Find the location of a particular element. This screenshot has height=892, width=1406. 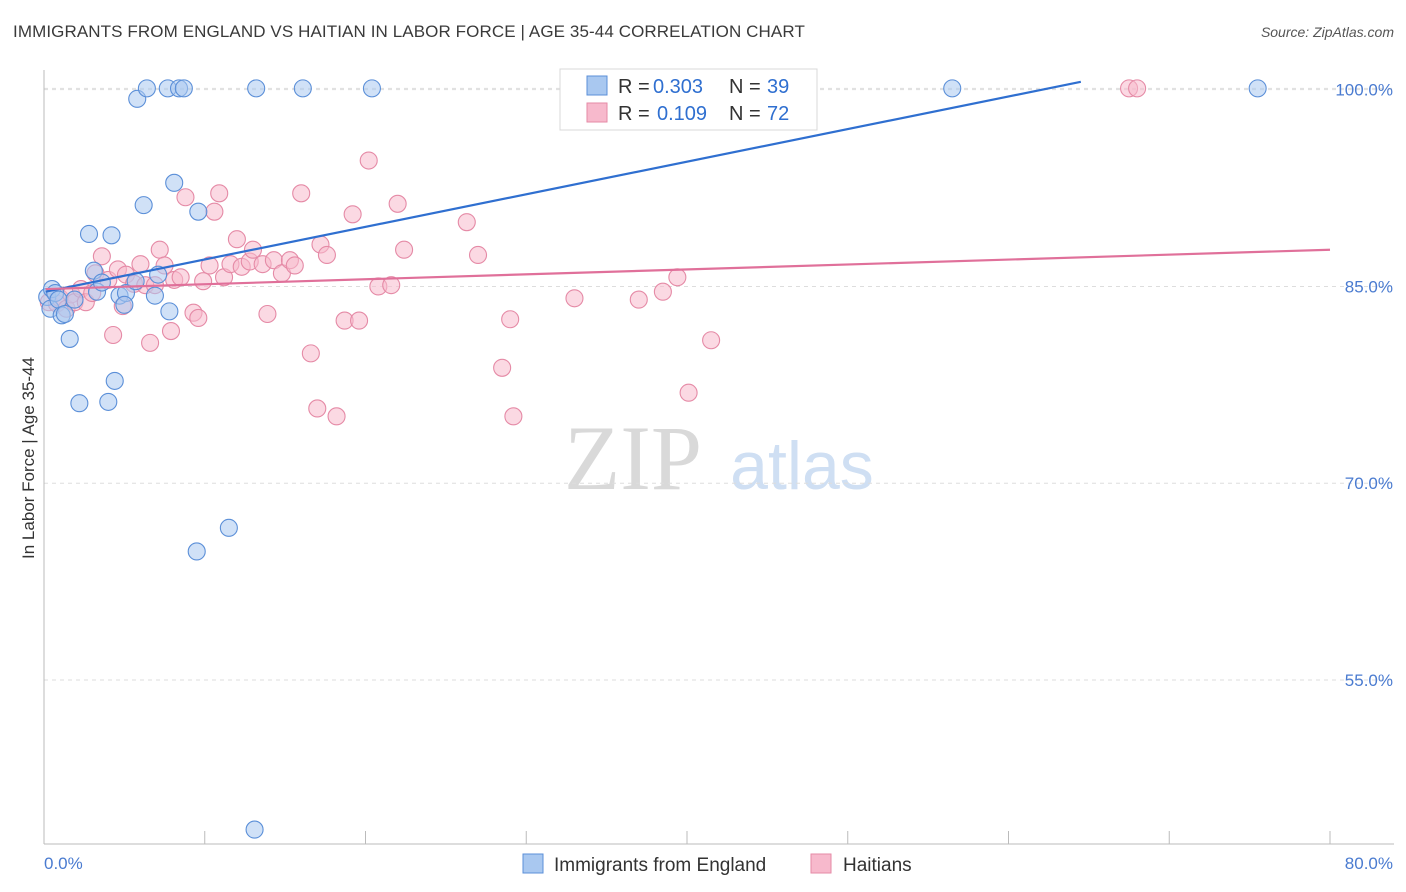

bottom-legend-swatch-haitians is located at coordinates (821, 863).